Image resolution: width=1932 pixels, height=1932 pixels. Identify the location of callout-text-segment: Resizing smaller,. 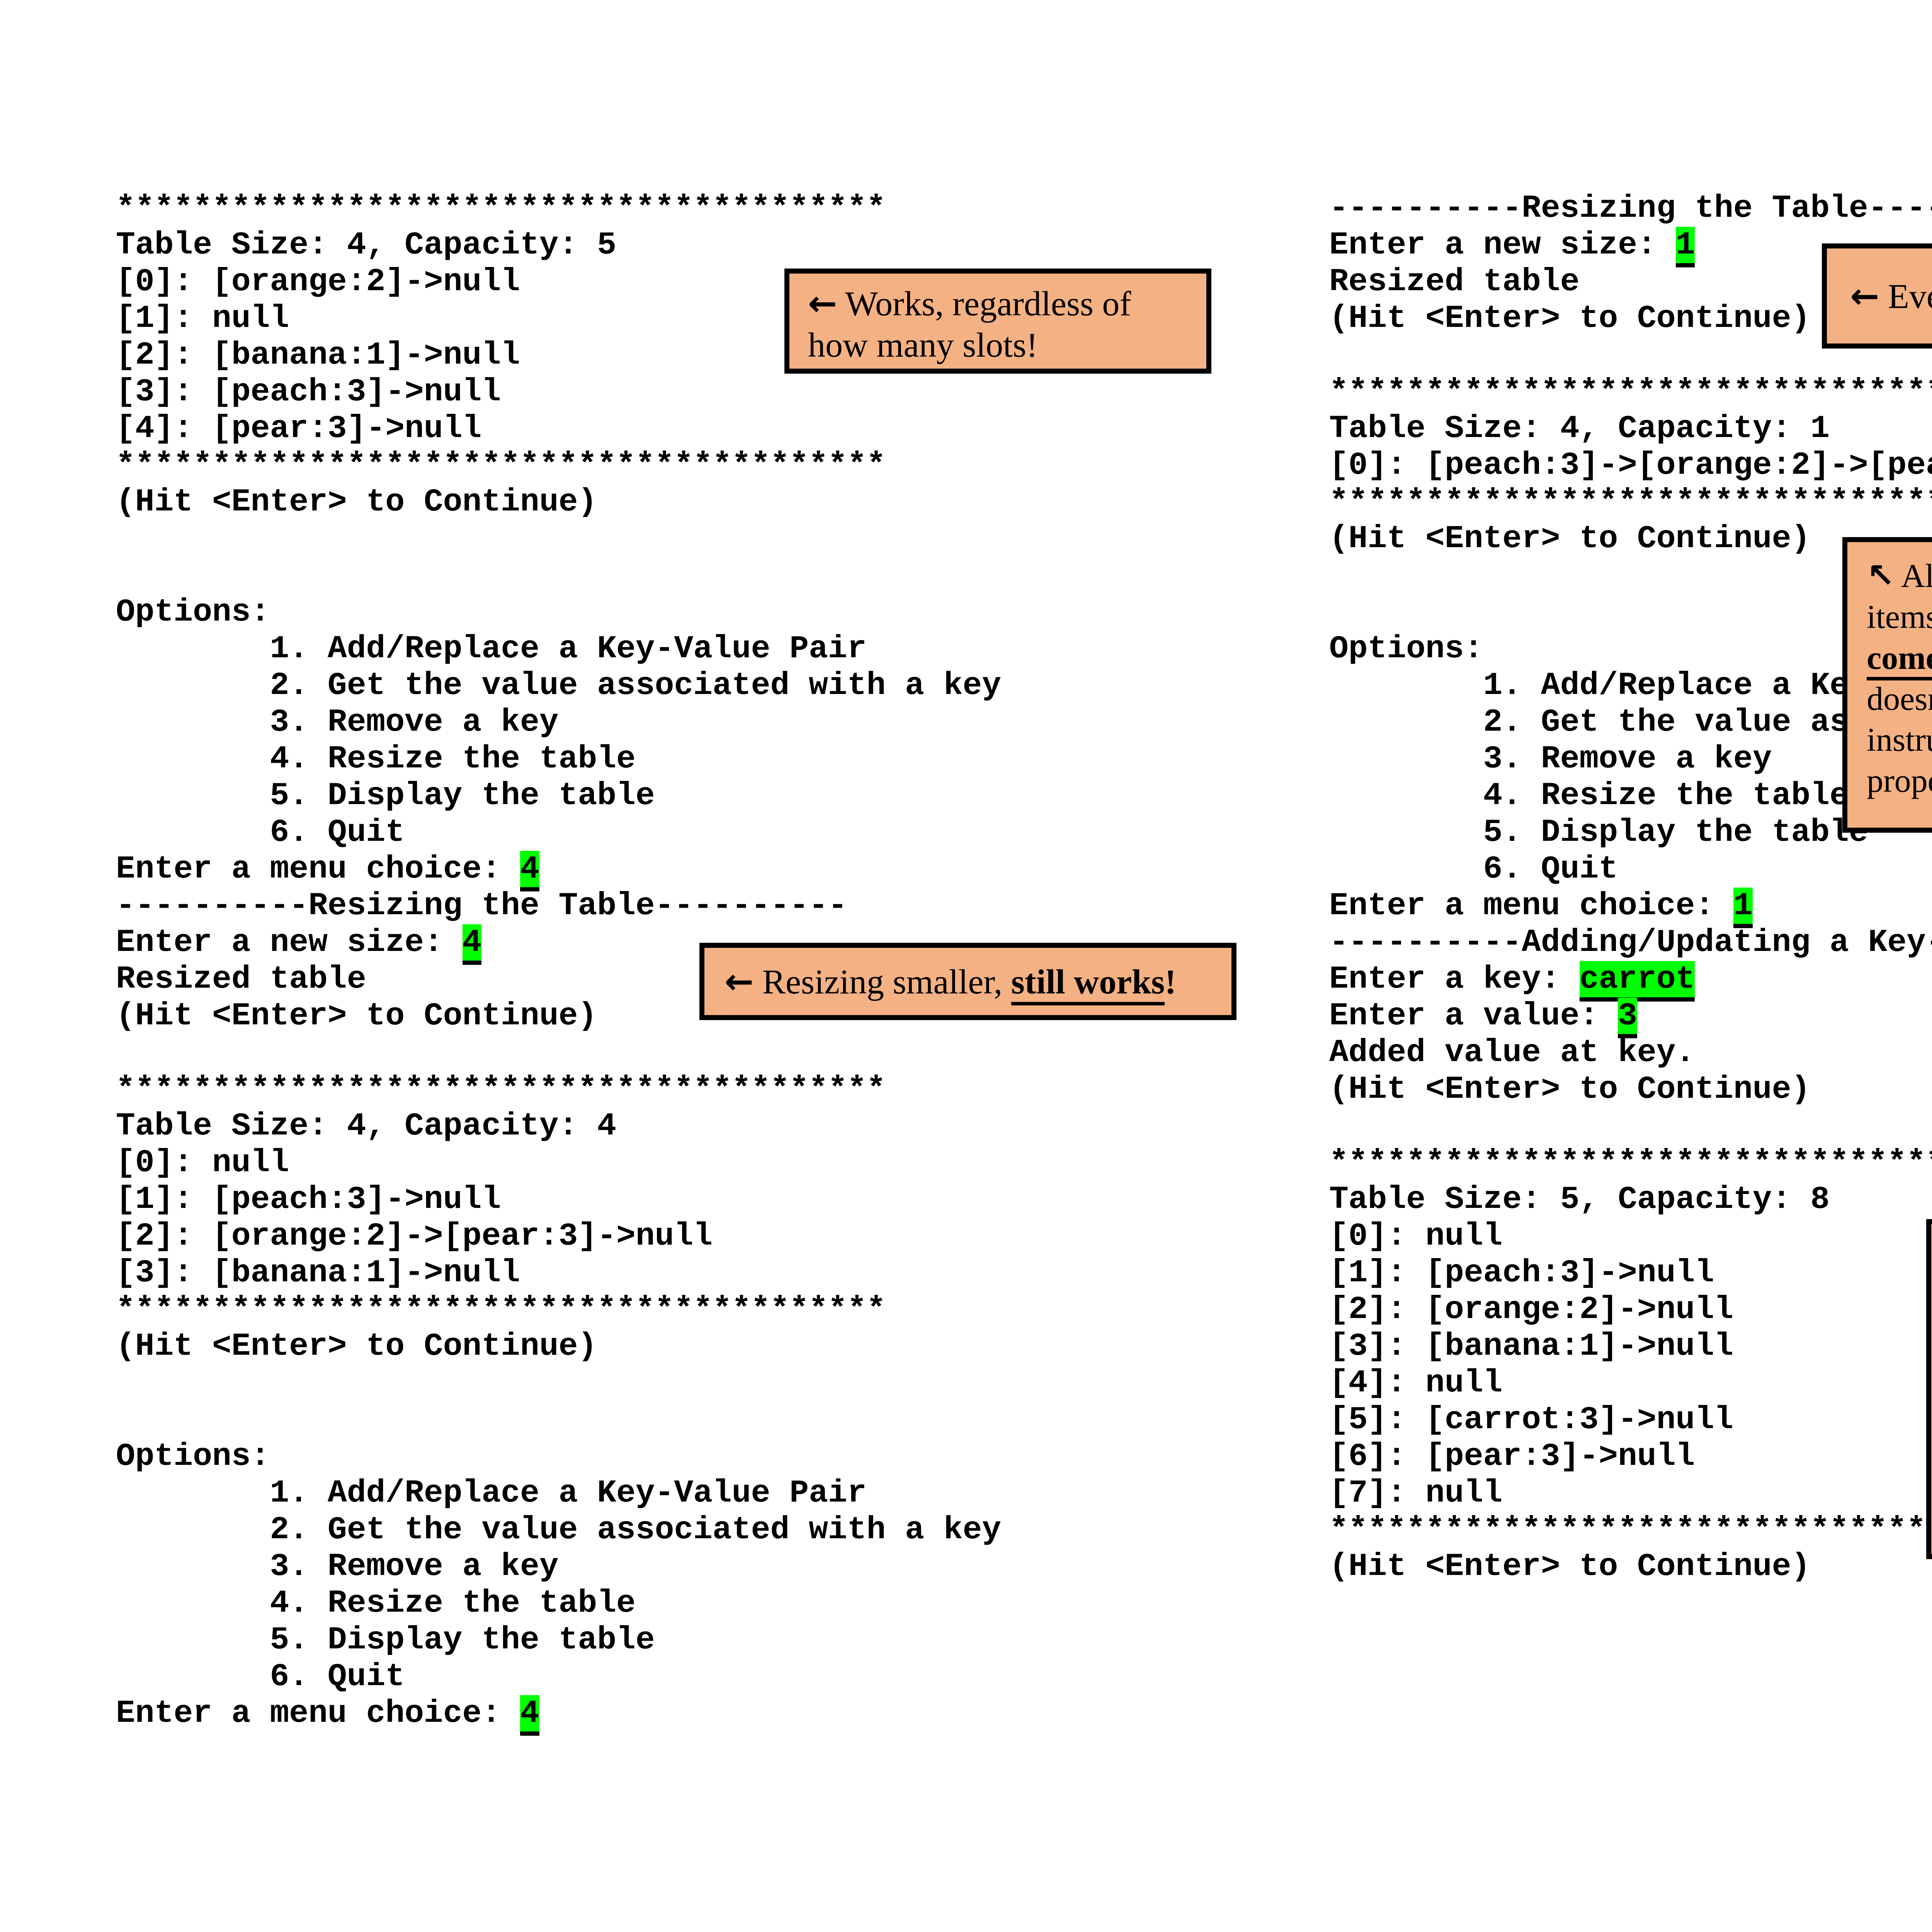
(882, 982).